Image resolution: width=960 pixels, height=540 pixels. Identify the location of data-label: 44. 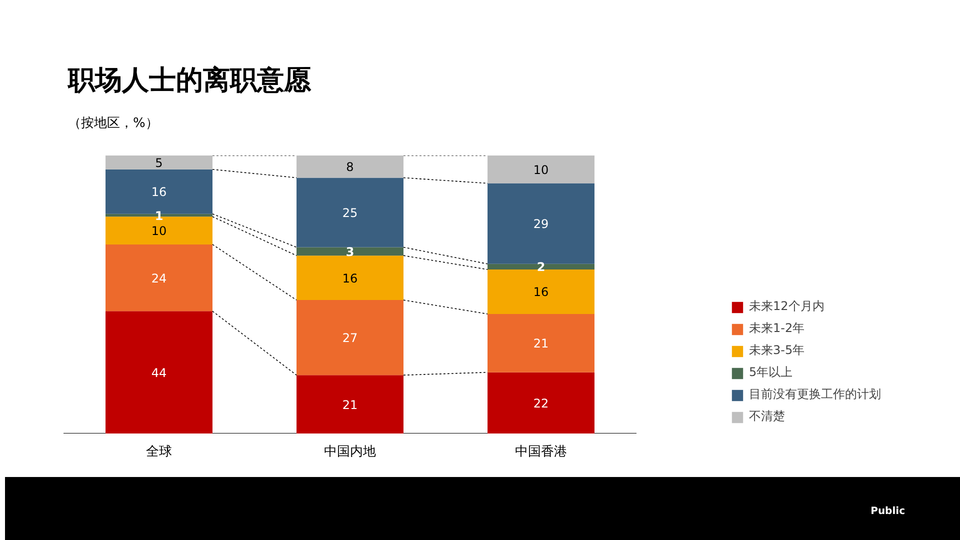
(159, 373).